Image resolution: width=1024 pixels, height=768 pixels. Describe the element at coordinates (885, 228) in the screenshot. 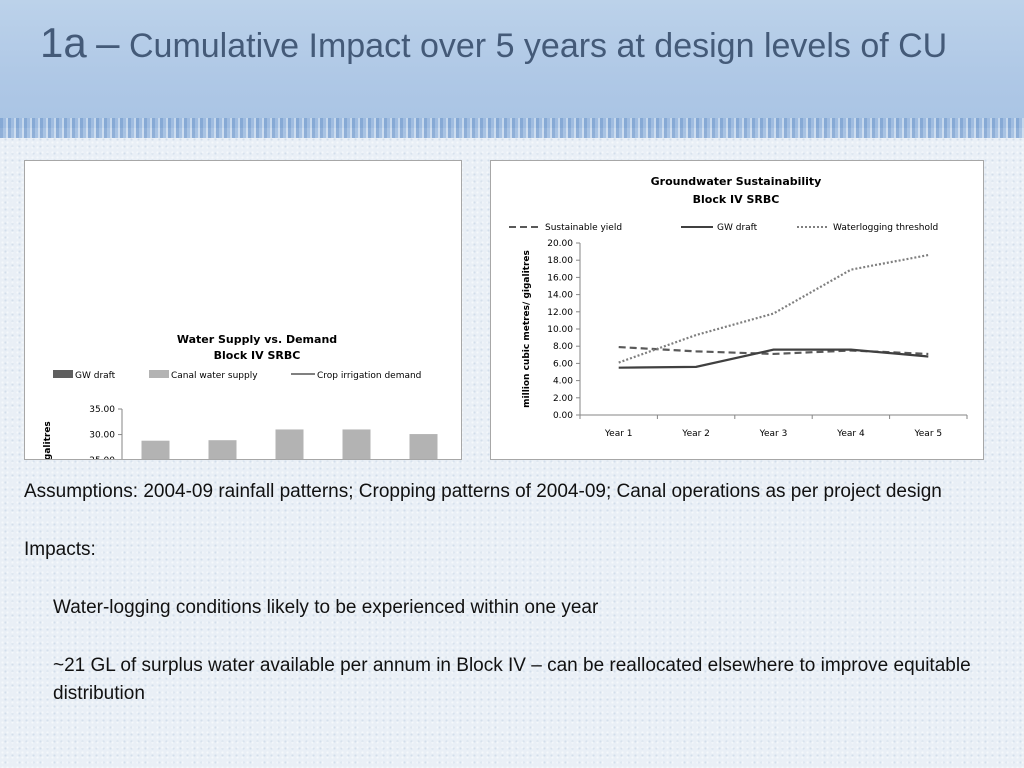

I see `legend-label-3: Waterlogging threshold` at that location.